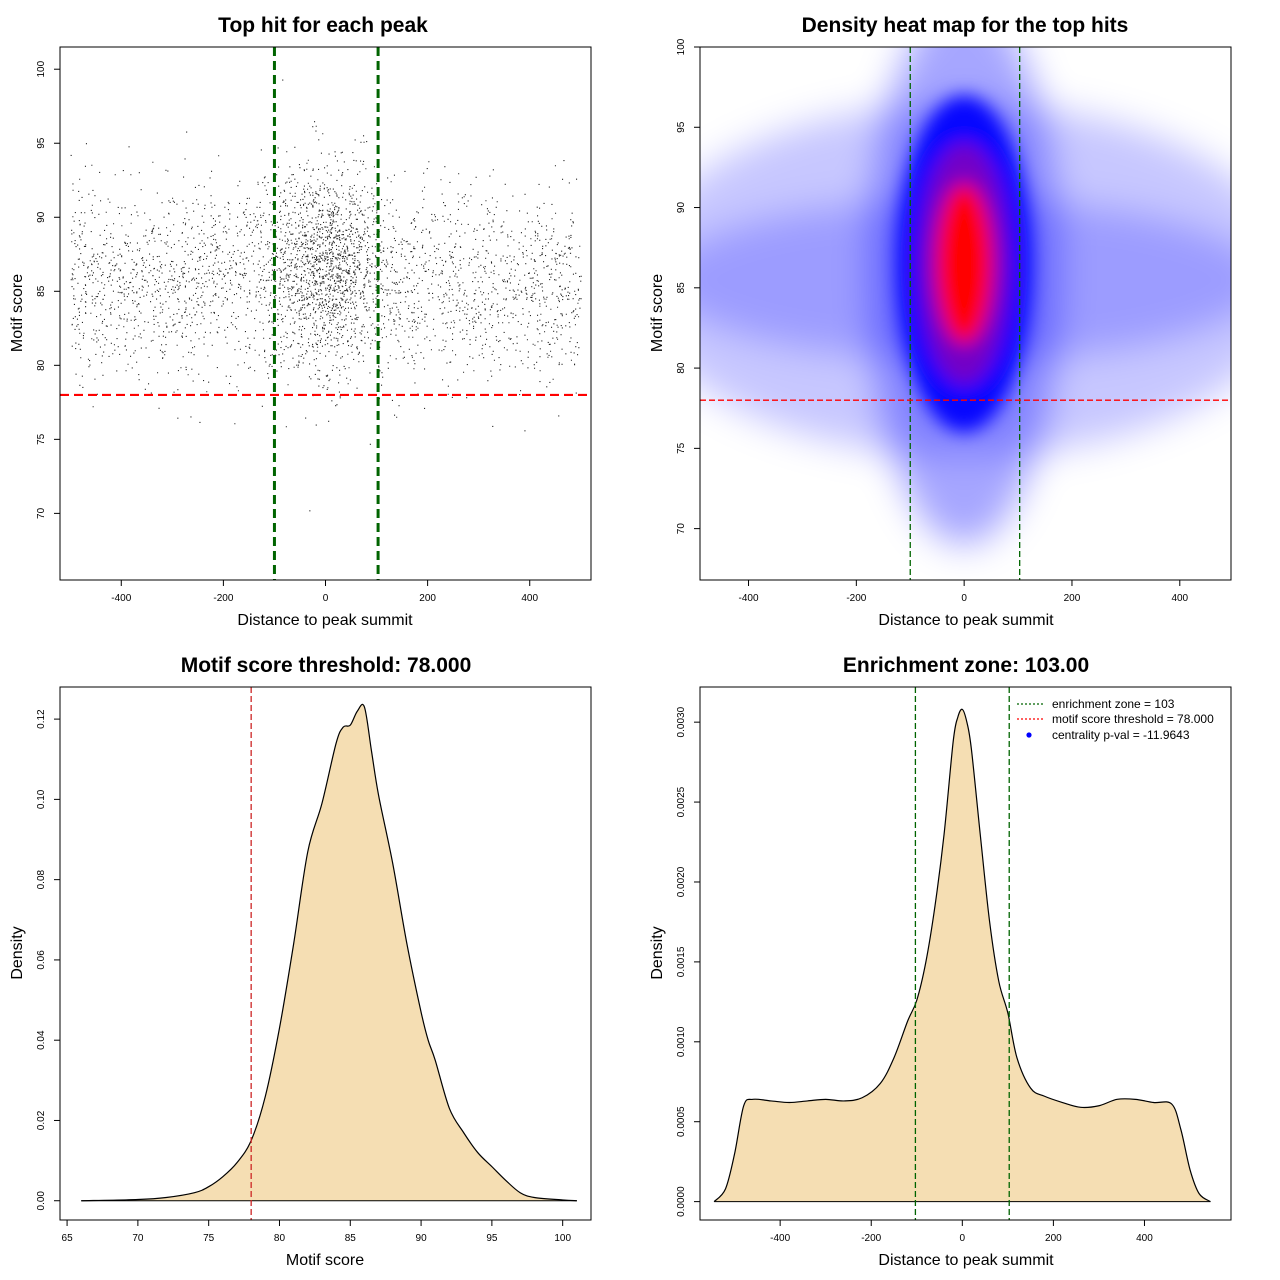  What do you see at coordinates (280, 1238) in the screenshot?
I see `x-tick-label: 80` at bounding box center [280, 1238].